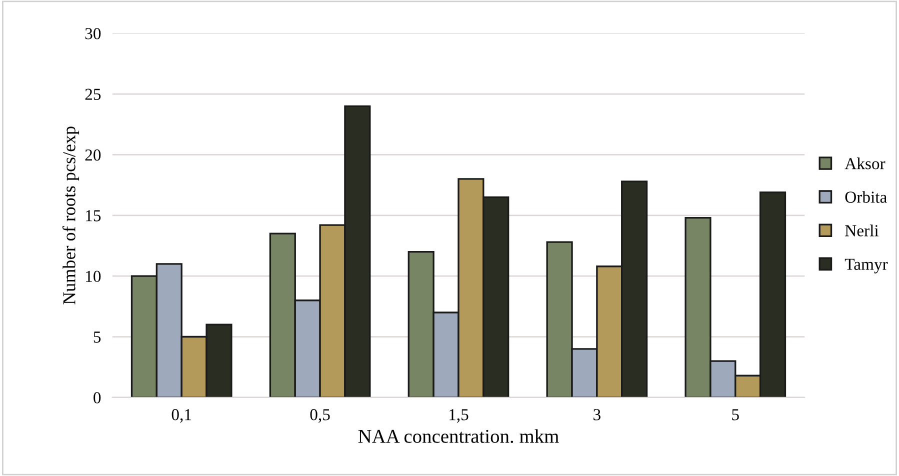  Describe the element at coordinates (97, 398) in the screenshot. I see `y-tick-label: 0` at that location.